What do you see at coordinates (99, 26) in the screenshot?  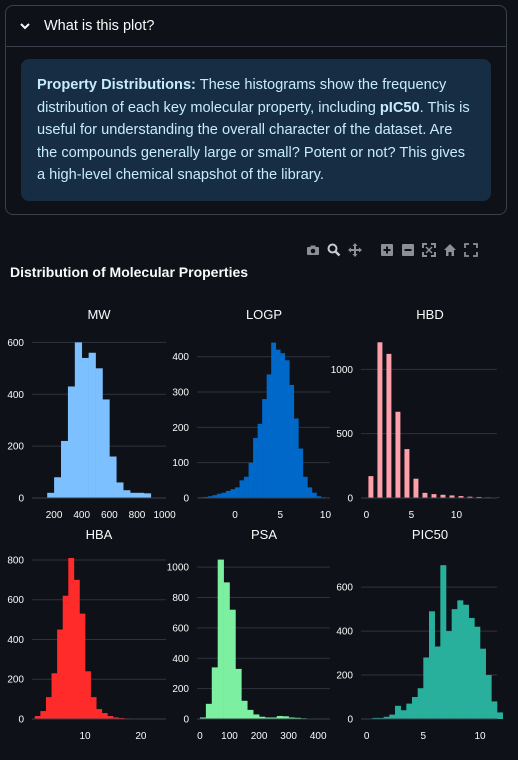 I see `expander-title: What is this plot?` at bounding box center [99, 26].